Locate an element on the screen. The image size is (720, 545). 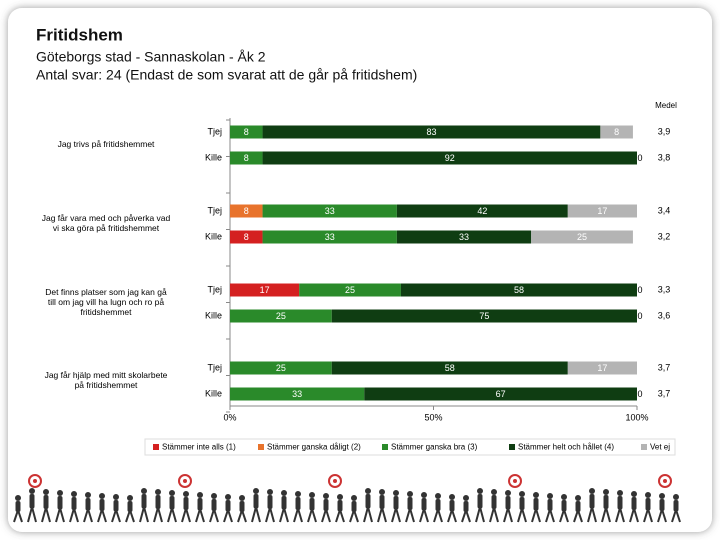
group-label-line: på fritidshemmet is located at coordinates (106, 385).